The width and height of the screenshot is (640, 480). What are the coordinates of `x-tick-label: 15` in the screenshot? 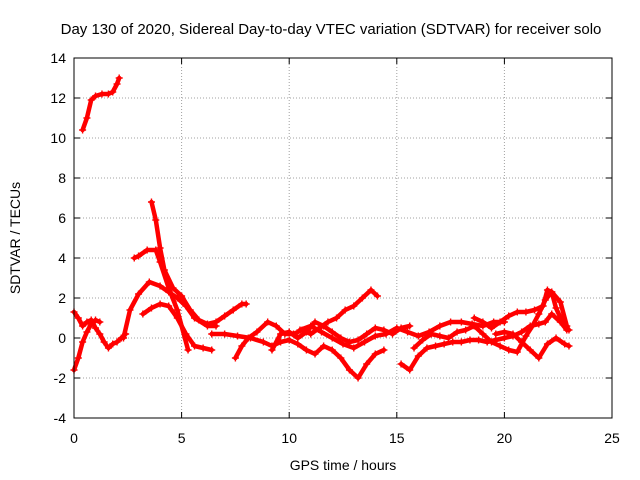 It's located at (397, 438).